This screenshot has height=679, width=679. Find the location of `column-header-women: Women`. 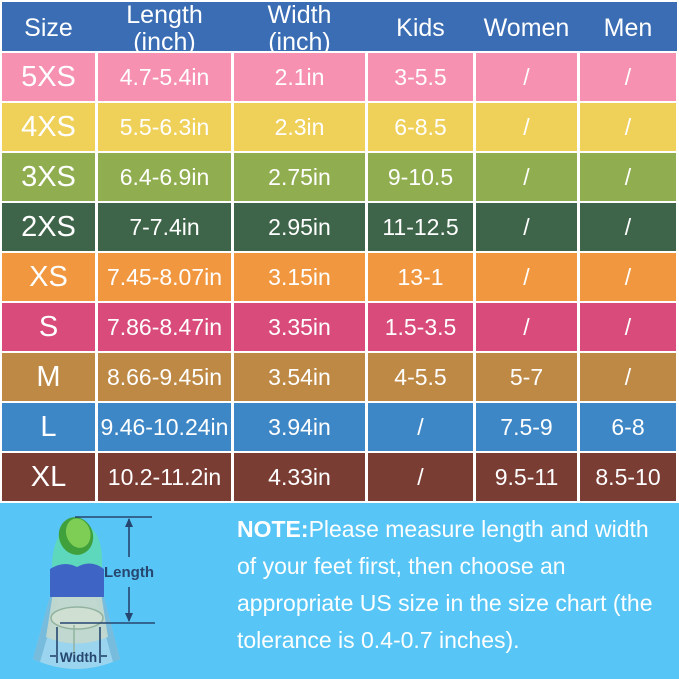

column-header-women: Women is located at coordinates (526, 28).